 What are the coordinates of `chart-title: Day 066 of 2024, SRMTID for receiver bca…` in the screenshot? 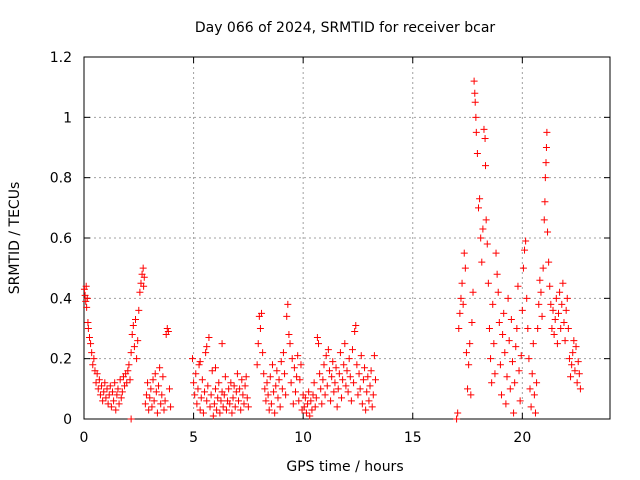 It's located at (345, 28).